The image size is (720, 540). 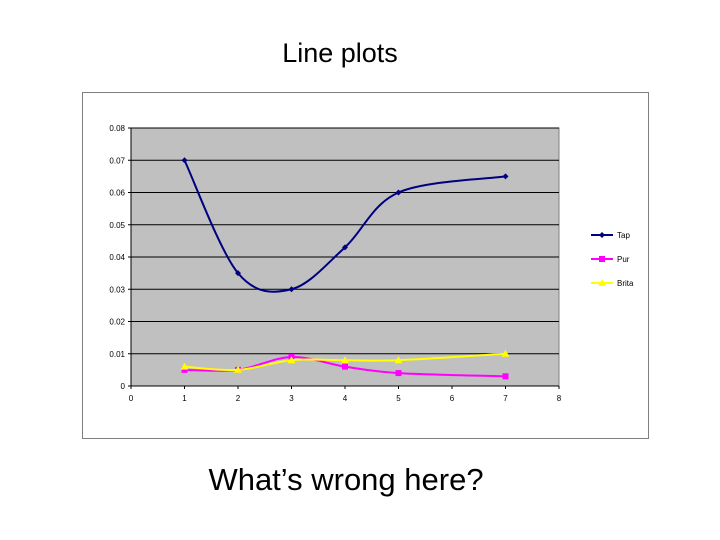 I want to click on x-tick-label: 5, so click(x=398, y=398).